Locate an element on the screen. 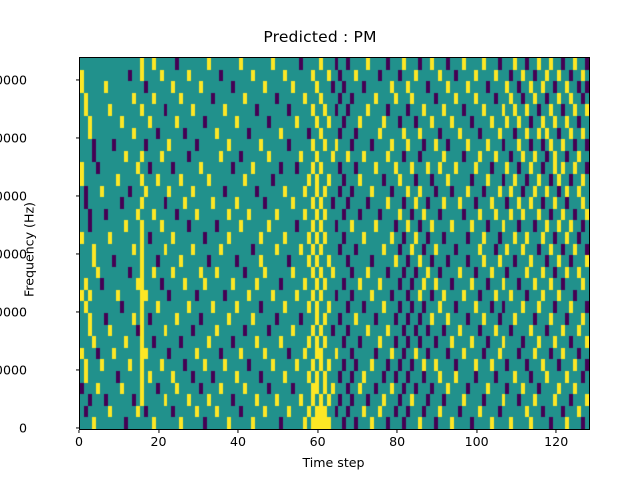 This screenshot has width=640, height=486. y-axis-tick-label: 80000 is located at coordinates (13, 196).